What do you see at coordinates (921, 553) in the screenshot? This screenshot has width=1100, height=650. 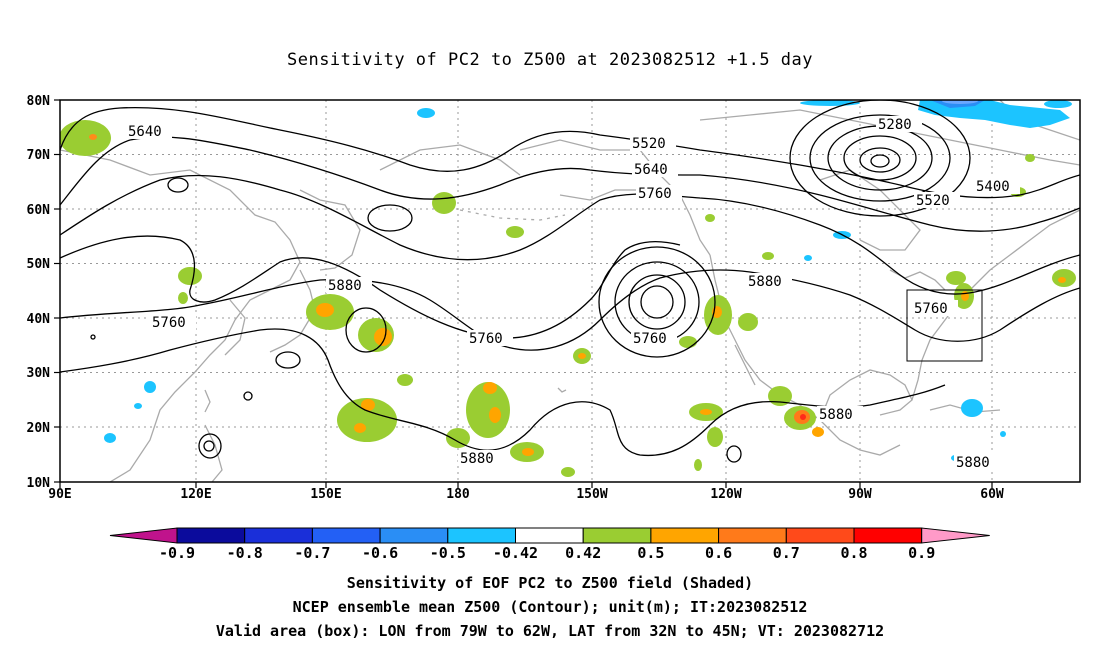 I see `colorbar-tick-label: 0.9` at bounding box center [921, 553].